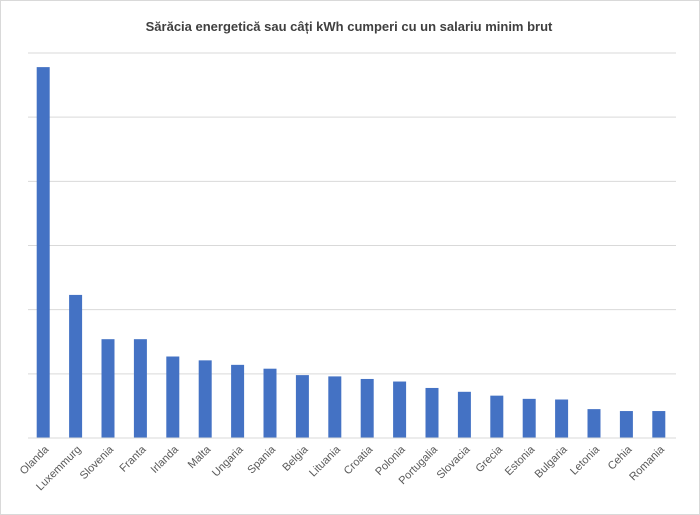  I want to click on bar-bulgaria, so click(562, 418).